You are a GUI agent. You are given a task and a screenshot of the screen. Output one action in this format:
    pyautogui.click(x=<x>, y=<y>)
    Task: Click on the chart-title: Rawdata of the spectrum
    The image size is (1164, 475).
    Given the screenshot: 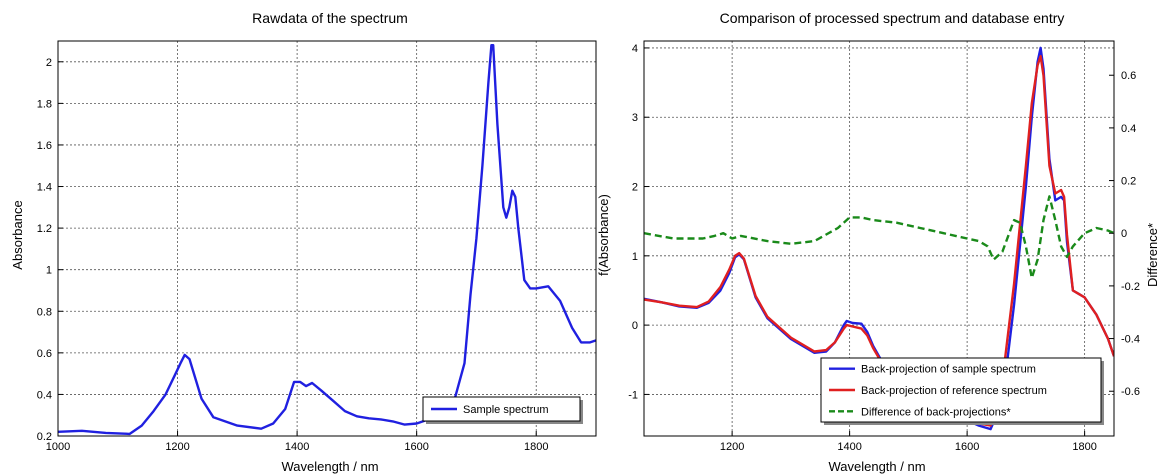 What is the action you would take?
    pyautogui.click(x=330, y=18)
    